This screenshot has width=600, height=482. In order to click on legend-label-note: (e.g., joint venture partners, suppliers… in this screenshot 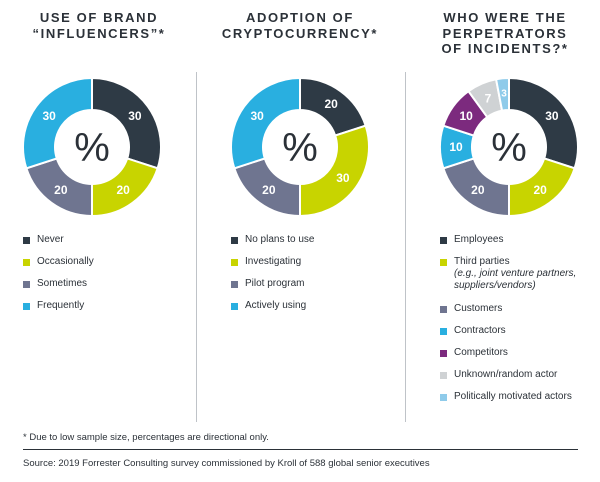, I will do `click(515, 279)`.